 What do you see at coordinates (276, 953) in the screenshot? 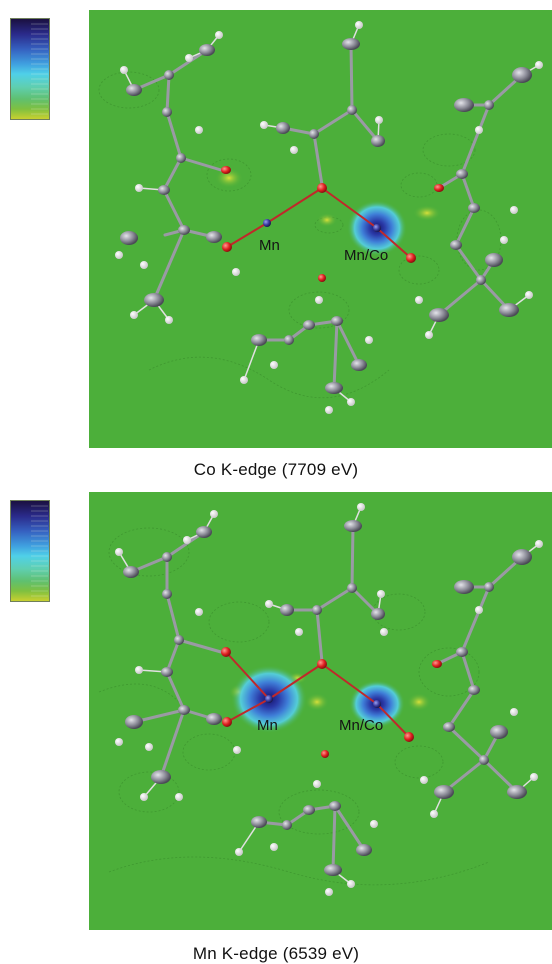
I see `panel-caption: Mn K-edge (6539 eV)` at bounding box center [276, 953].